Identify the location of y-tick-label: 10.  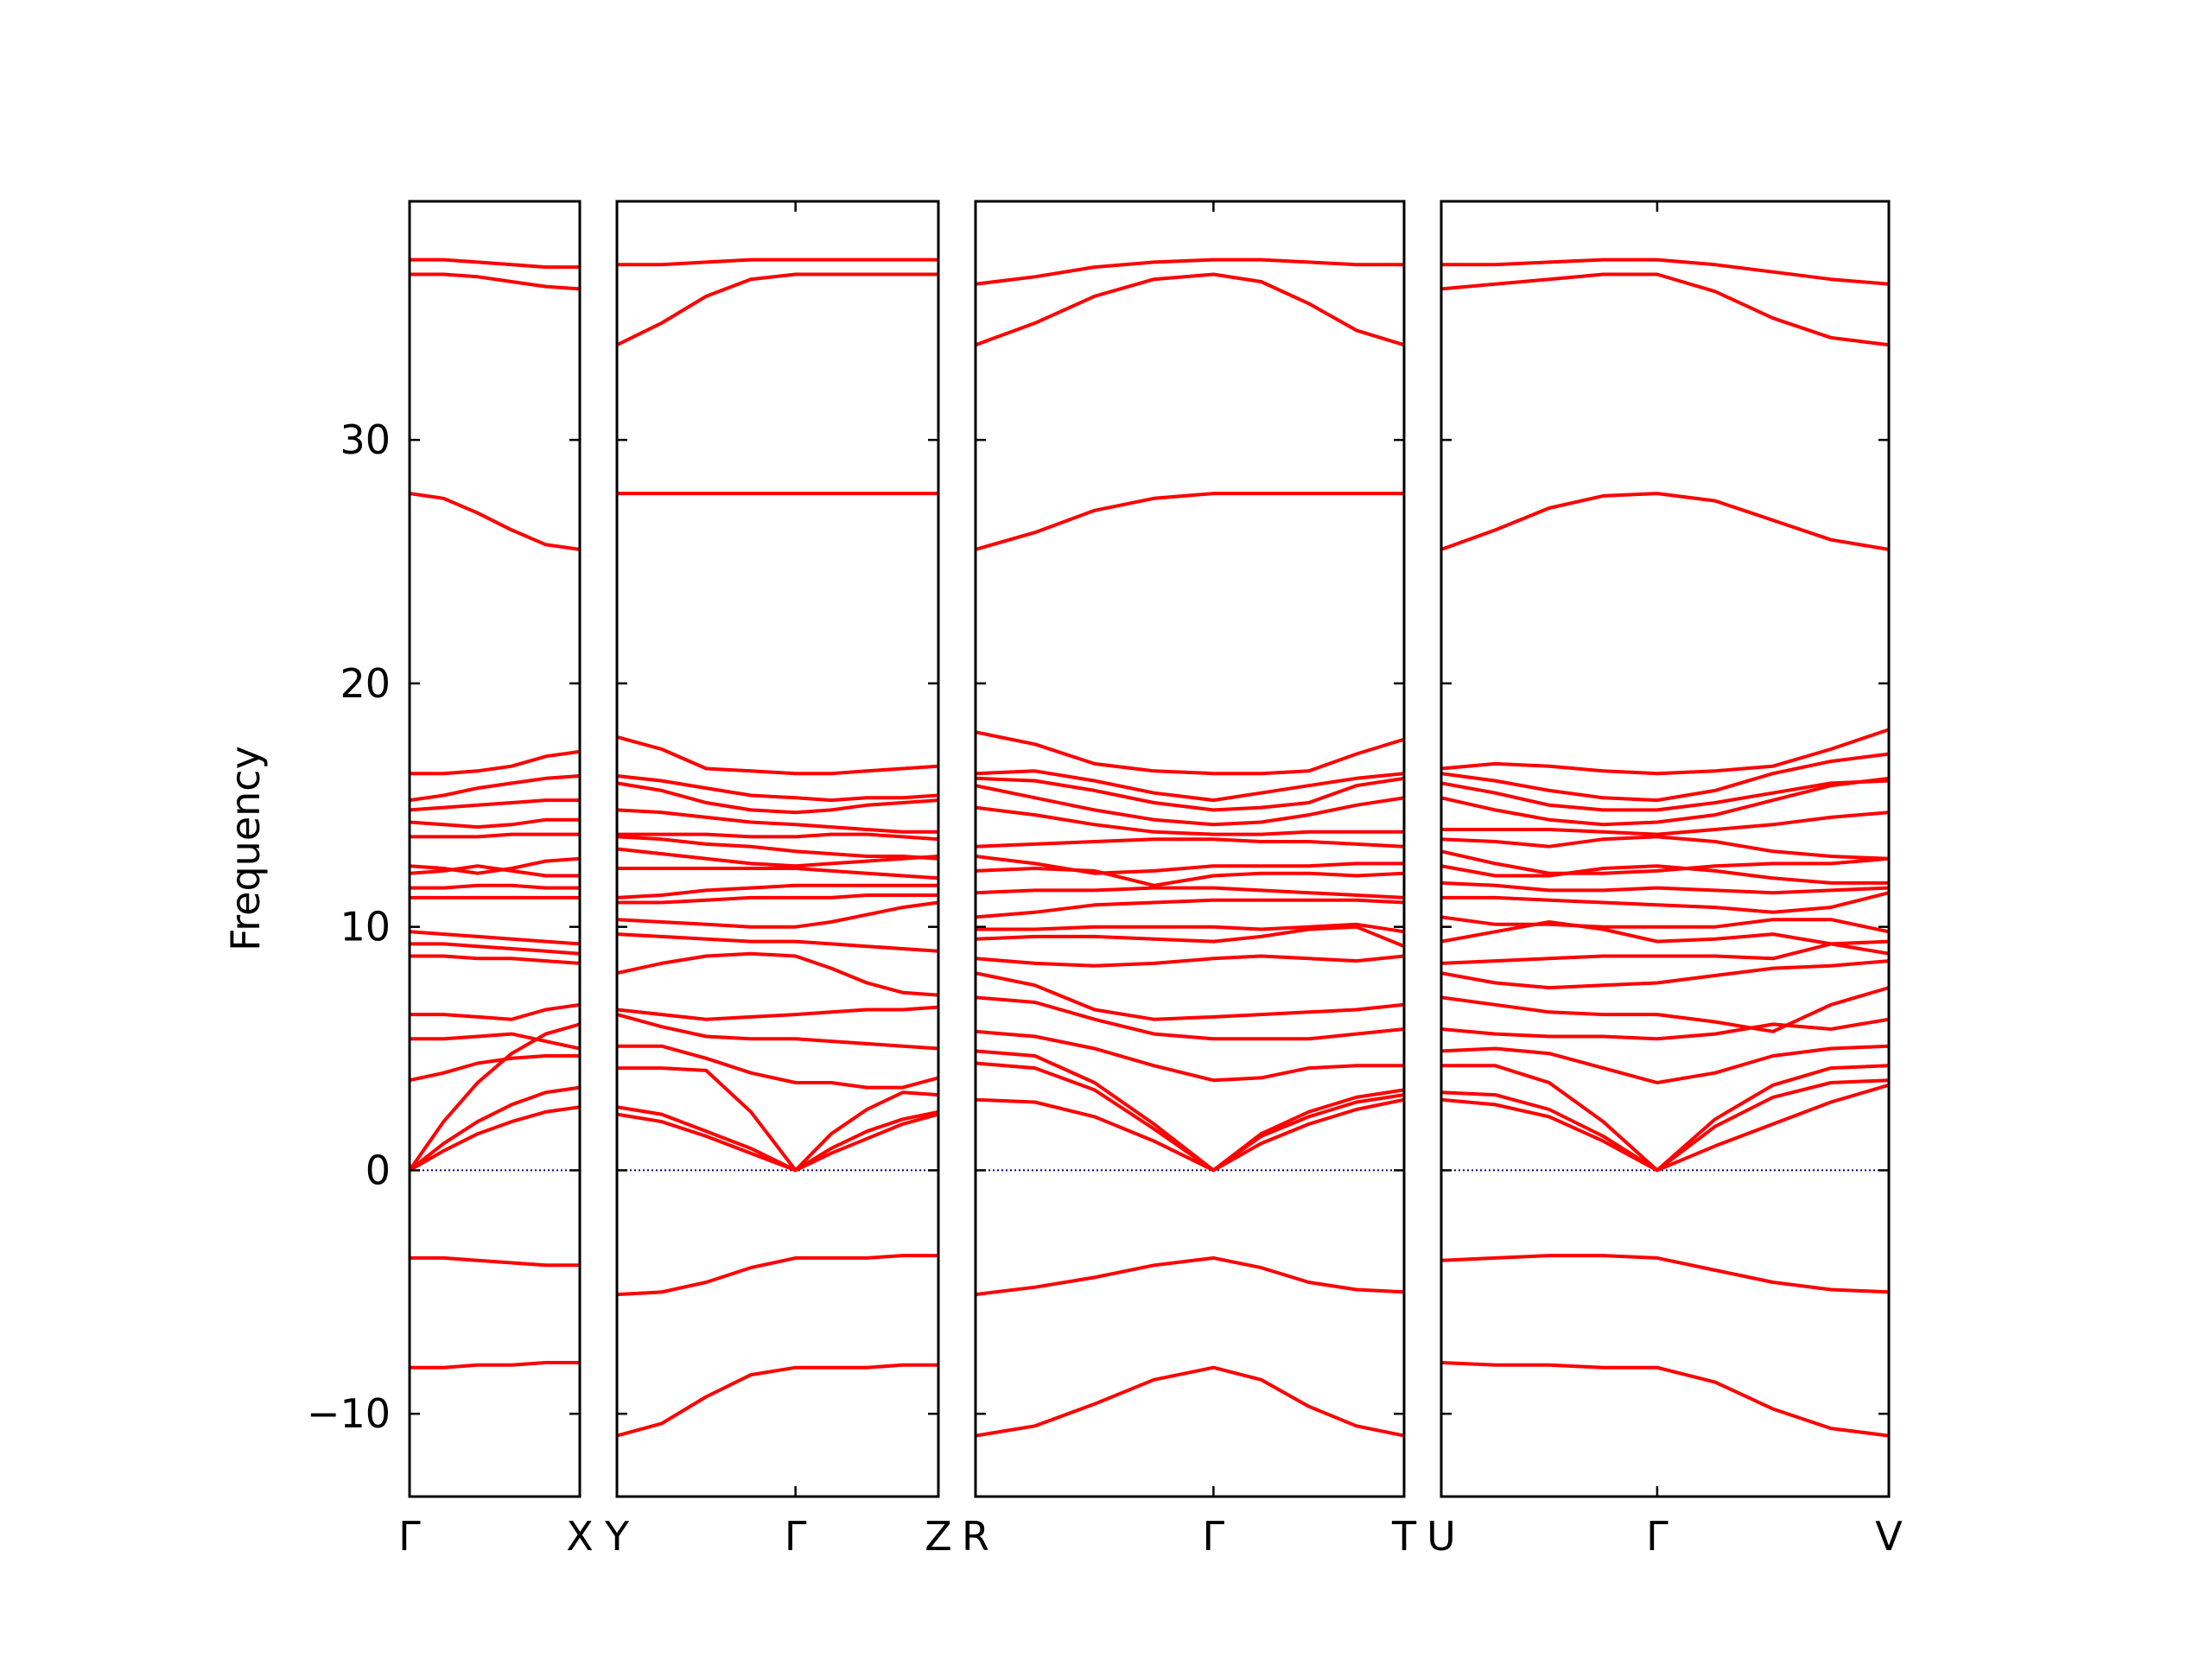
(365, 927).